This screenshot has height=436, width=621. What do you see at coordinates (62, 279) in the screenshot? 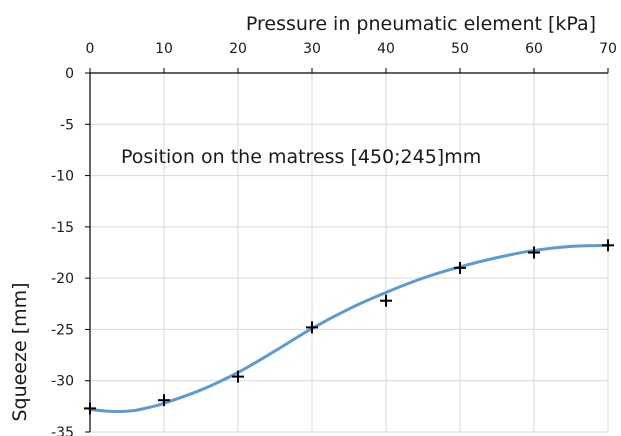
I see `y-tick-label: -20` at bounding box center [62, 279].